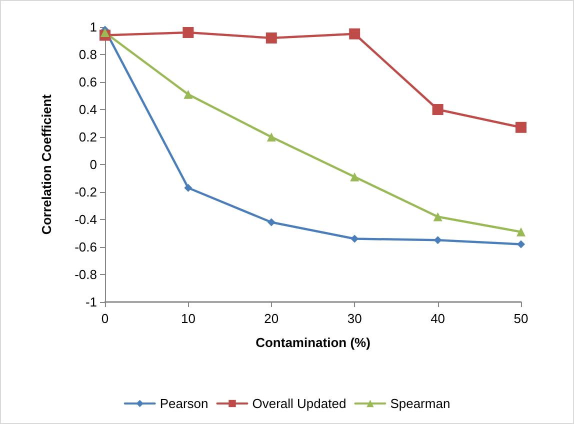 Image resolution: width=574 pixels, height=424 pixels. I want to click on y-tick-label: 0.8, so click(87, 54).